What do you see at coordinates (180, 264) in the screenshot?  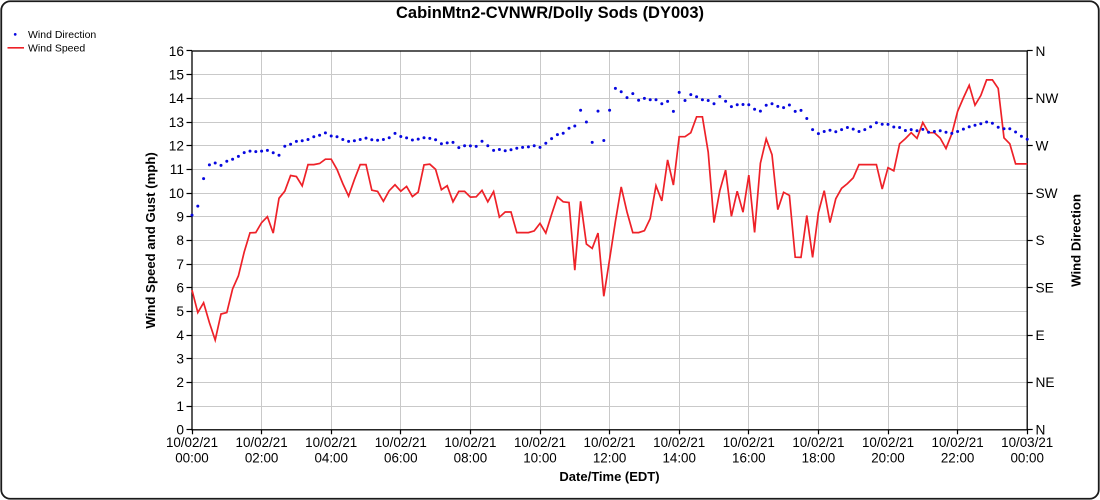 I see `svg-text: 7` at bounding box center [180, 264].